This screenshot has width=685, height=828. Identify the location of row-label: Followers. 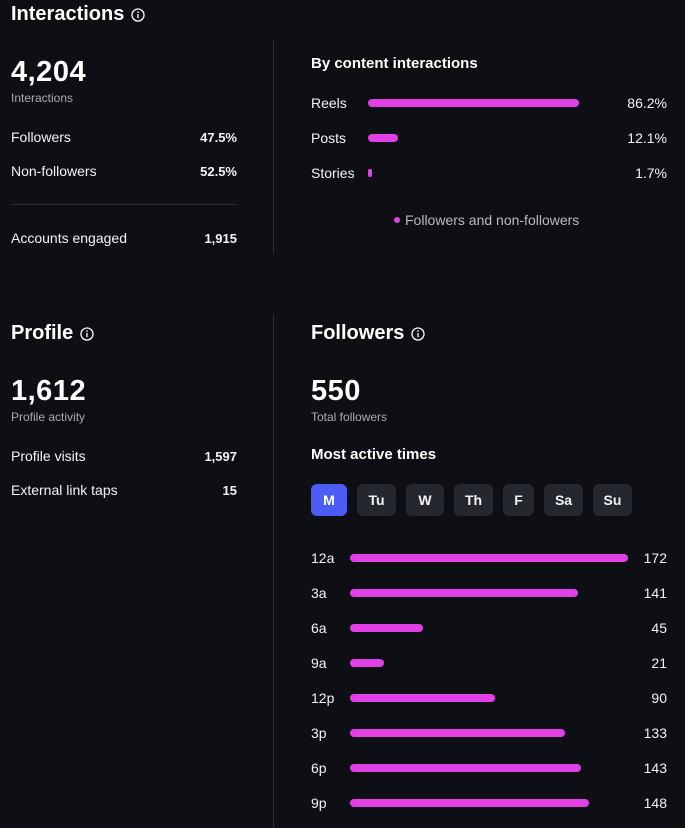
(41, 137).